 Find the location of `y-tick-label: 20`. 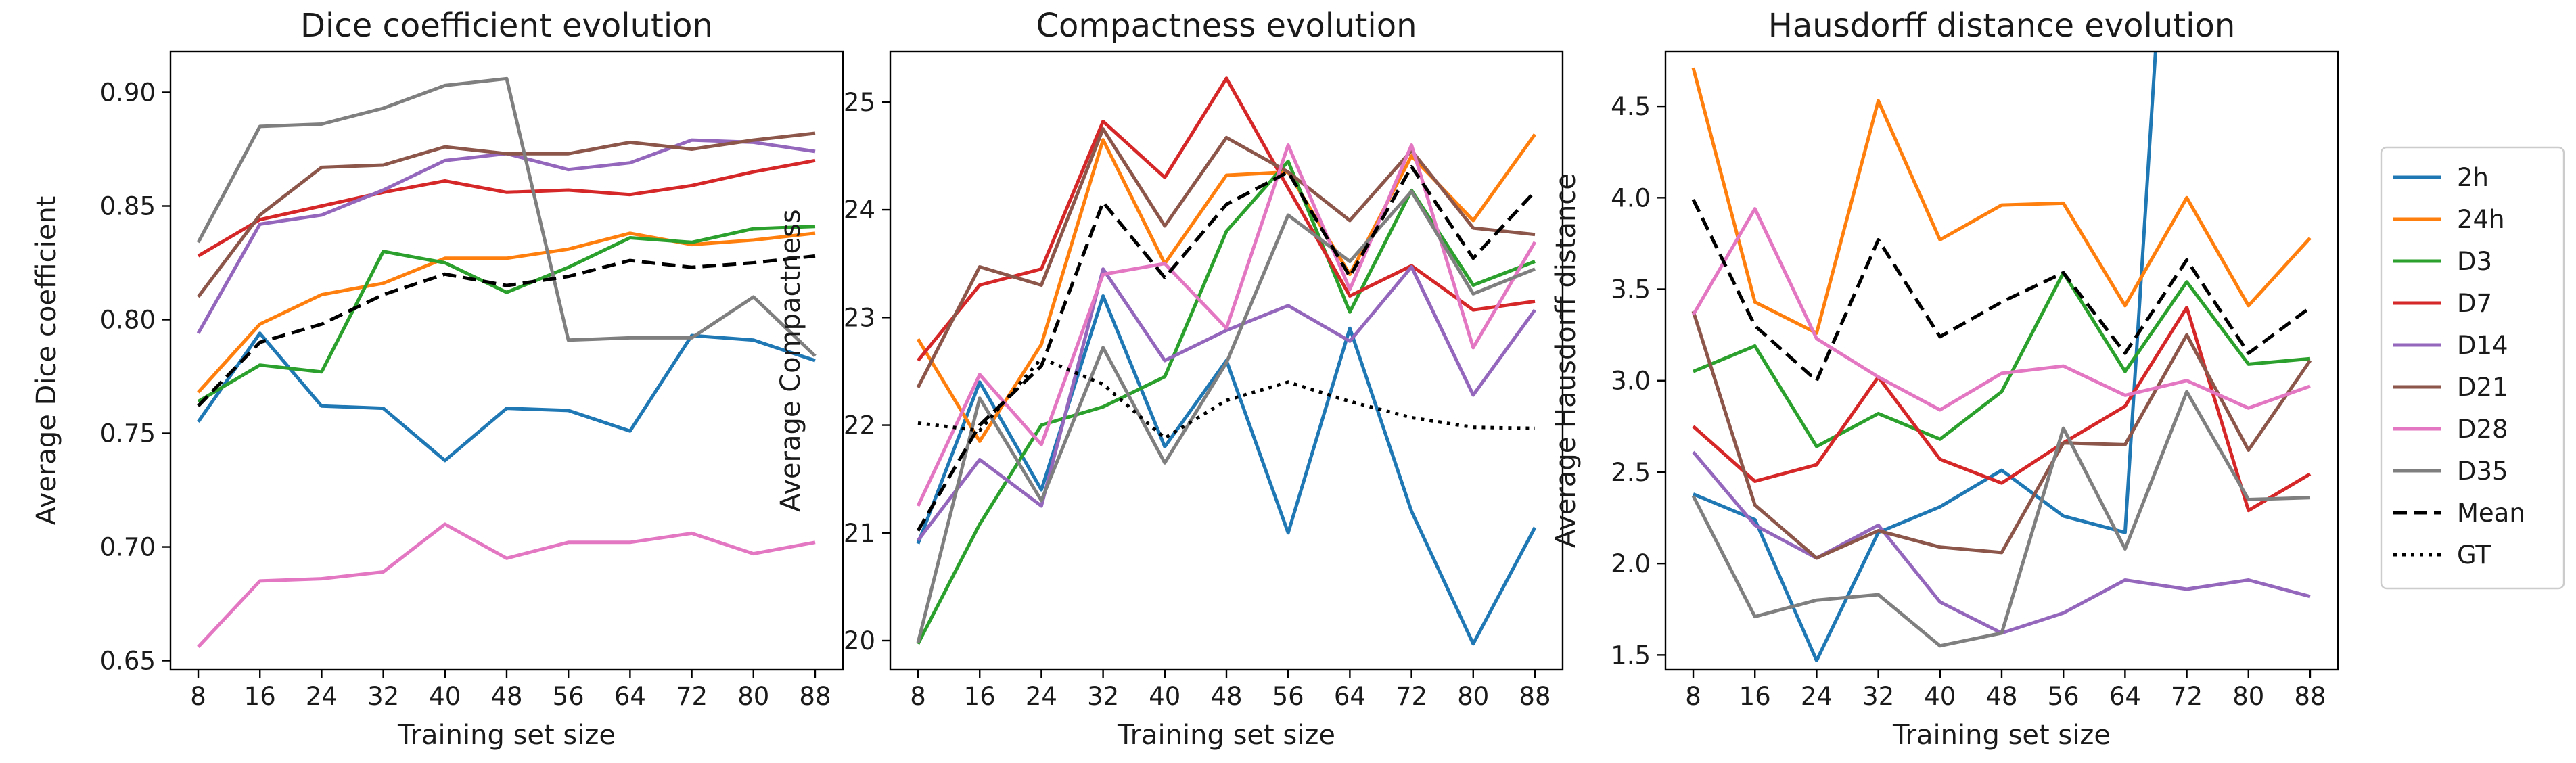

y-tick-label: 20 is located at coordinates (859, 640).